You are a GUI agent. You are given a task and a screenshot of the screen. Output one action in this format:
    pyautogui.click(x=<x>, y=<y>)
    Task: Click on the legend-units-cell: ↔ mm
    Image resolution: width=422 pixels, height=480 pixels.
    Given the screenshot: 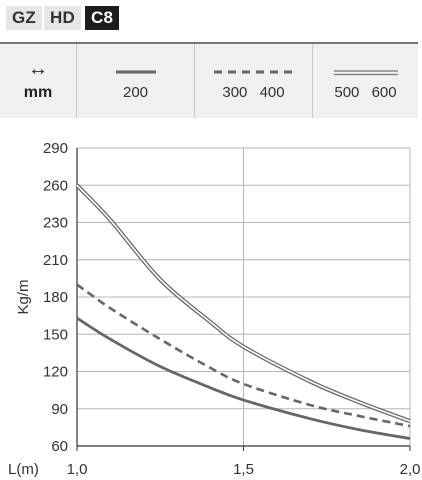 What is the action you would take?
    pyautogui.click(x=38, y=81)
    